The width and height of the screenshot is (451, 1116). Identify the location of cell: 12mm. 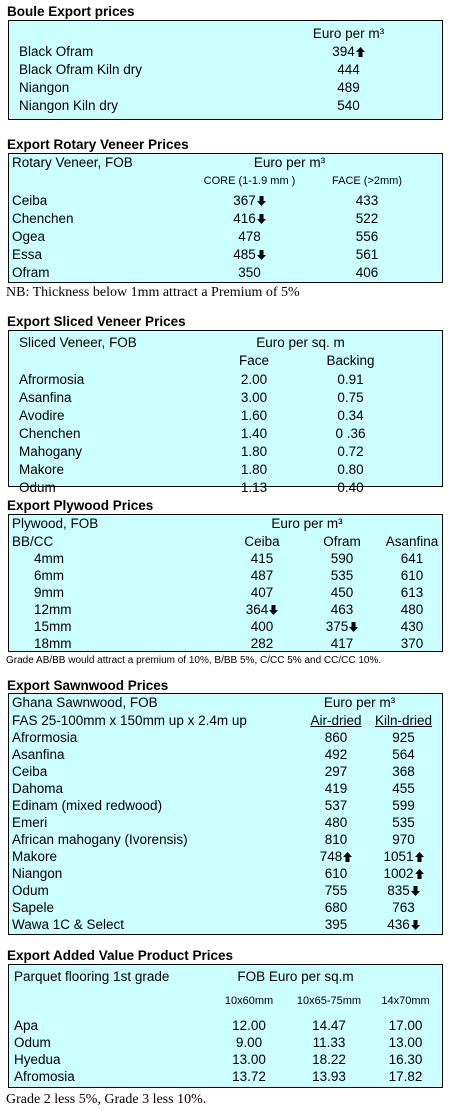
(53, 609).